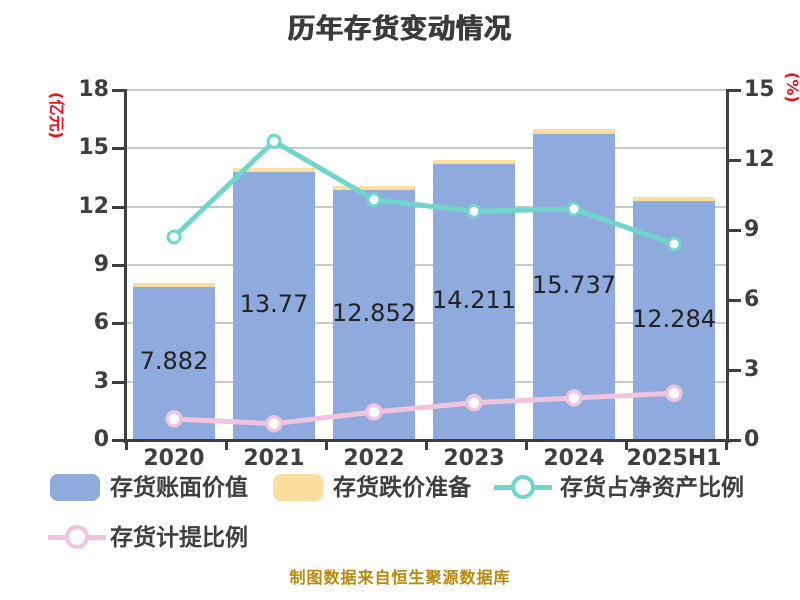 Image resolution: width=800 pixels, height=600 pixels. What do you see at coordinates (174, 419) in the screenshot?
I see `point-存货计提比例-2020` at bounding box center [174, 419].